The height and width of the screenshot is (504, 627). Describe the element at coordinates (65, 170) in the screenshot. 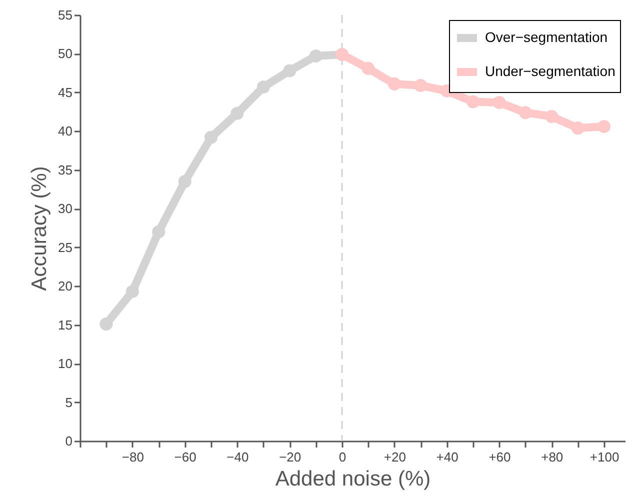

I see `y-tick-label: 35` at that location.